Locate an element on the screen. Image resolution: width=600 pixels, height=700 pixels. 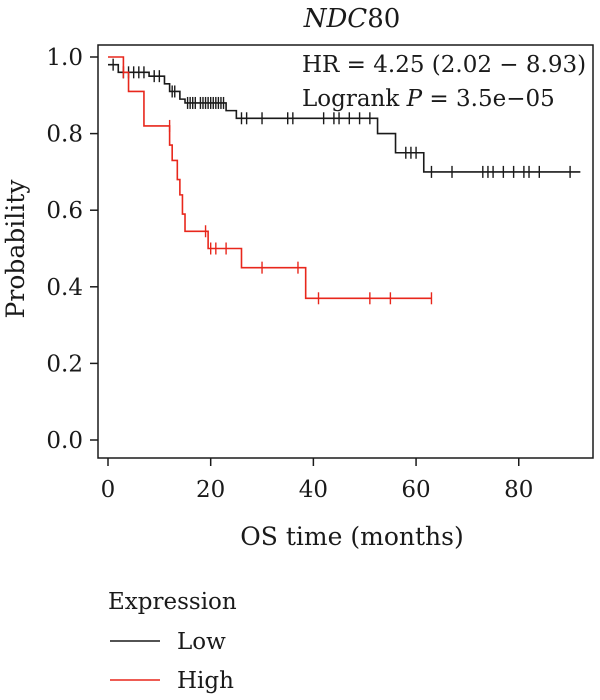
x-axis-label: OS time (months) is located at coordinates (351, 536).